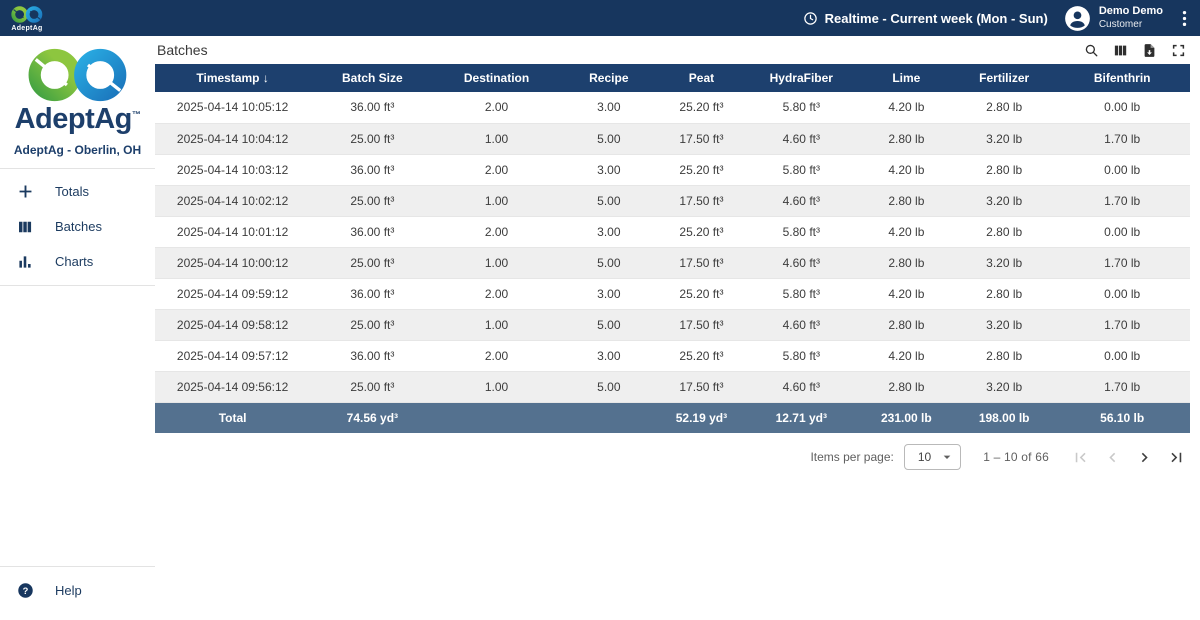 The image size is (1200, 620). What do you see at coordinates (1128, 457) in the screenshot?
I see `pagination-nav` at bounding box center [1128, 457].